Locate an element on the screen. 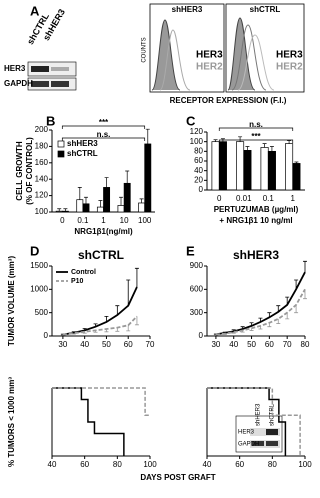 Image resolution: width=320 pixels, height=498 pixels. chart-title: shCTRL is located at coordinates (101, 255).